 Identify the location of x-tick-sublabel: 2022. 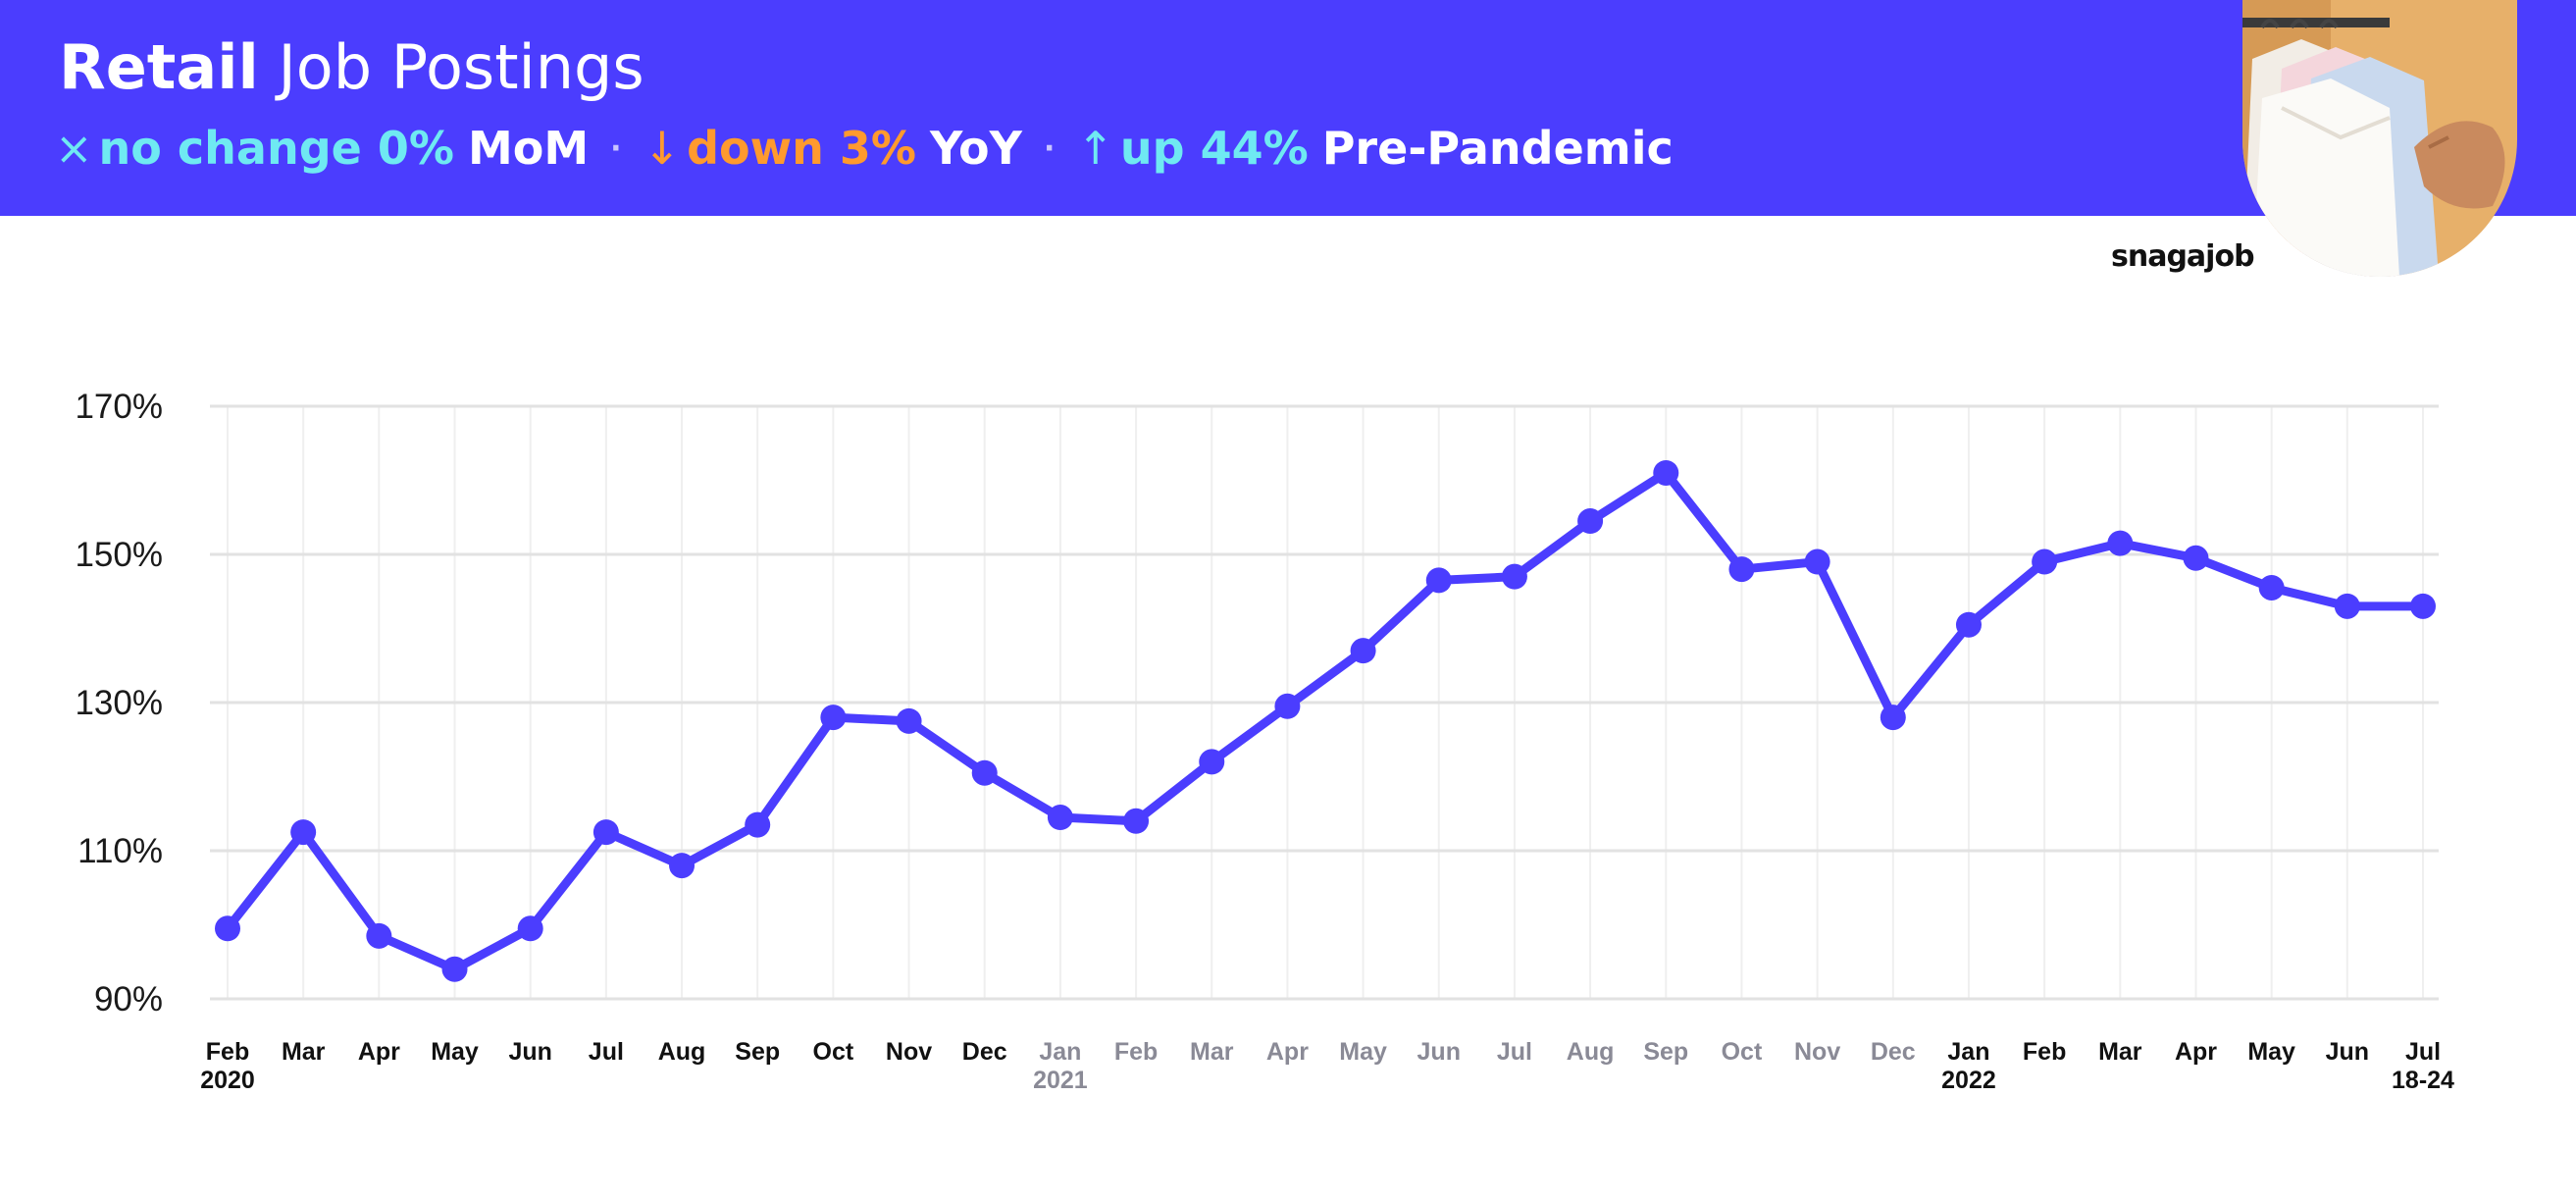
(1968, 1080).